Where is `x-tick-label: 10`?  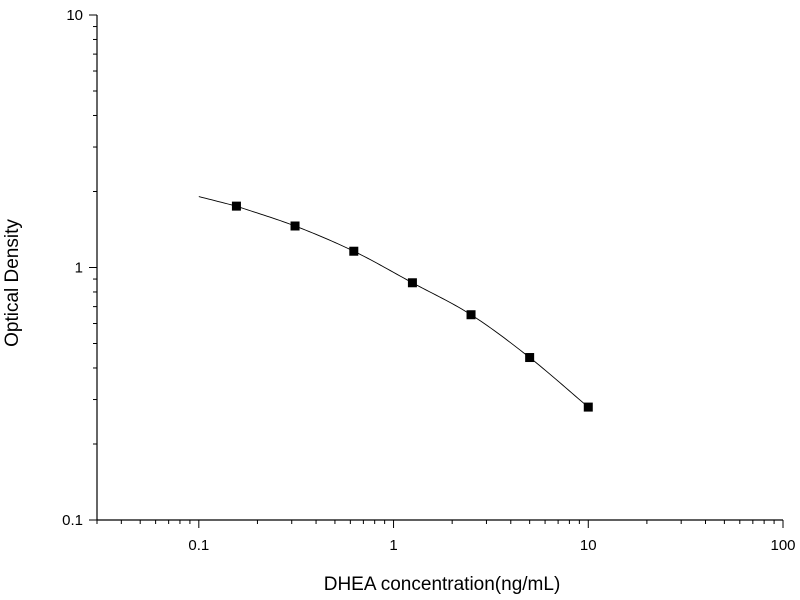
x-tick-label: 10 is located at coordinates (588, 545).